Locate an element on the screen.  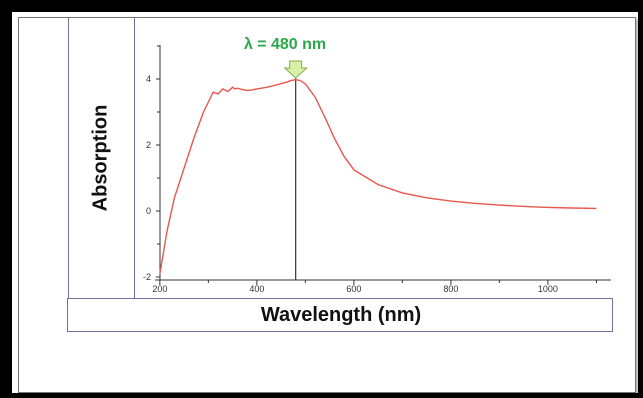
x-tick-label: 600 is located at coordinates (353, 289).